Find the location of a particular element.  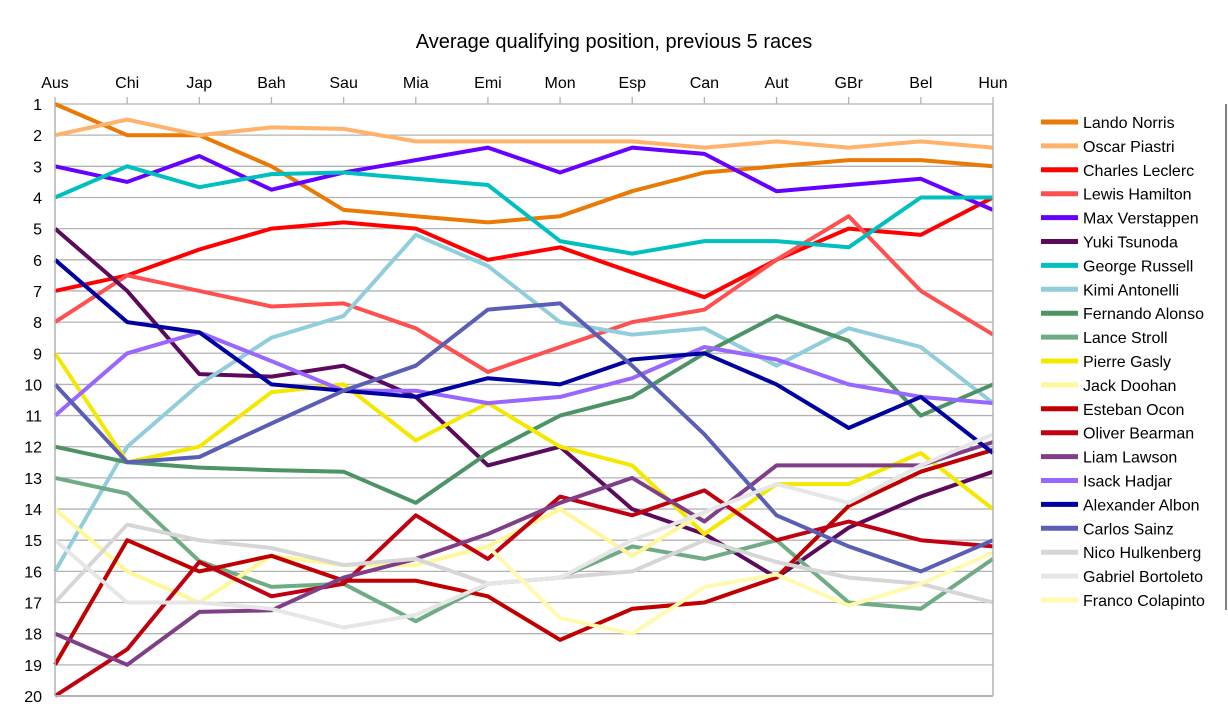

legend-label: George Russell is located at coordinates (1138, 266).